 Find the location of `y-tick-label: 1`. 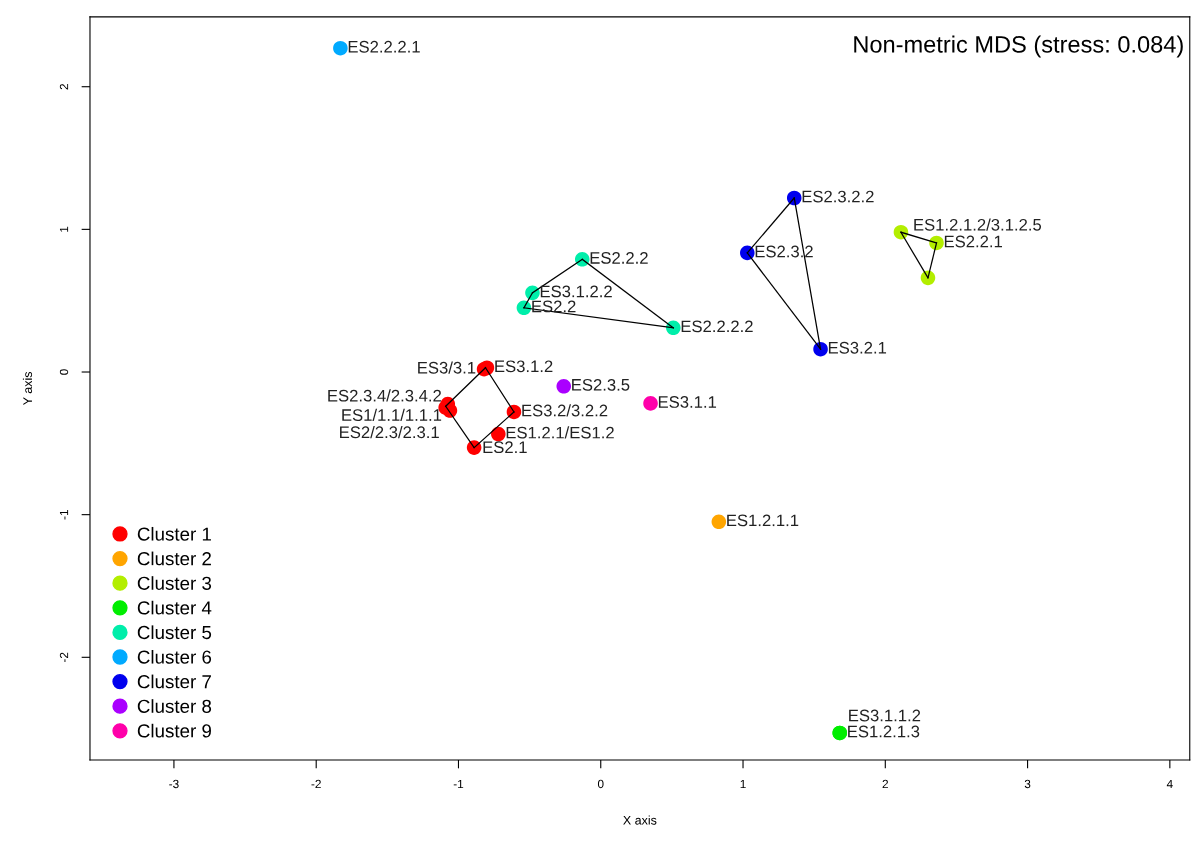

y-tick-label: 1 is located at coordinates (64, 229).